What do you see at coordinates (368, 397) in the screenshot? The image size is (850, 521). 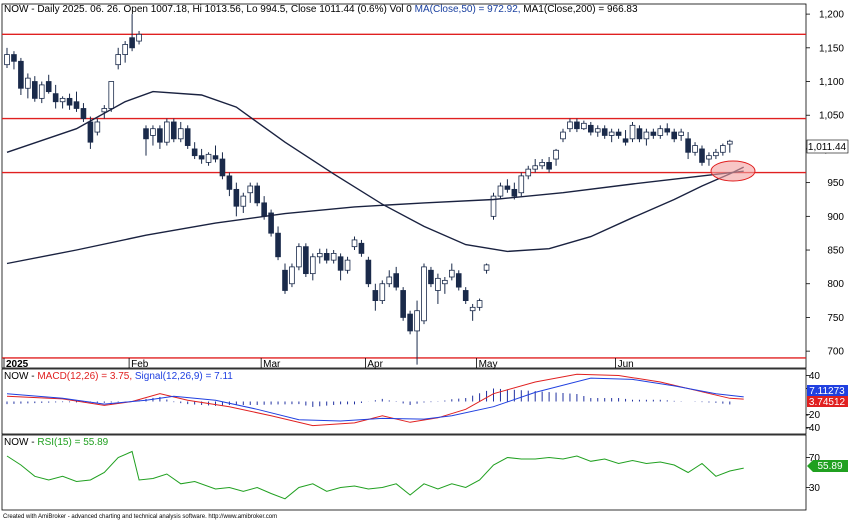 I see `macd-histogram` at bounding box center [368, 397].